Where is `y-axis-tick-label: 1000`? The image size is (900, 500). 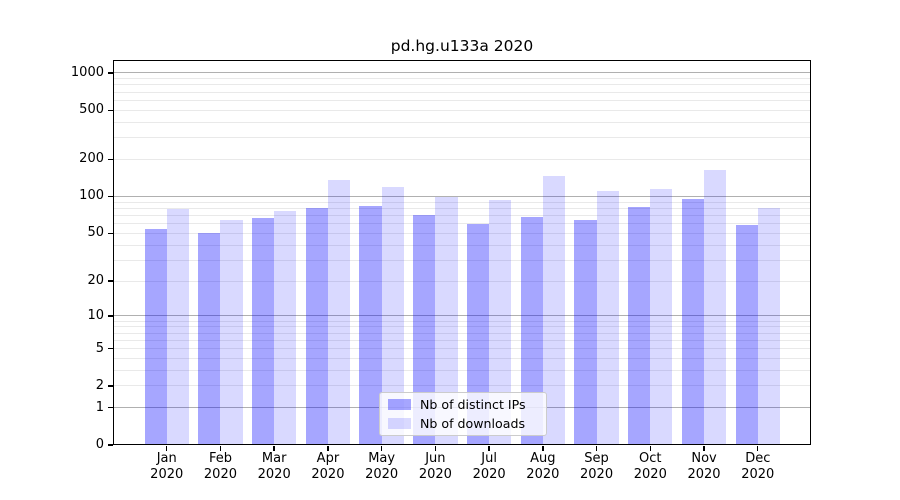 y-axis-tick-label: 1000 is located at coordinates (87, 72).